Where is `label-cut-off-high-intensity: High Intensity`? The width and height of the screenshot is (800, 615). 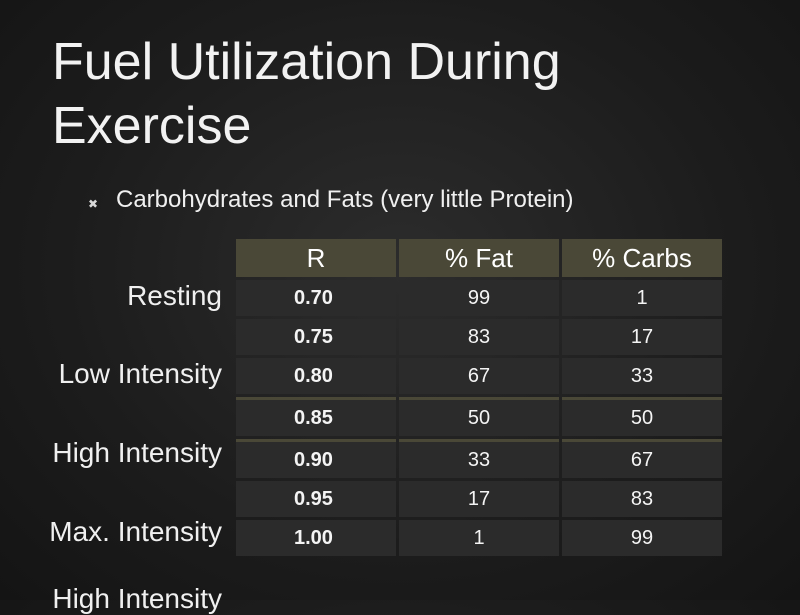
label-cut-off-high-intensity: High Intensity is located at coordinates (137, 598).